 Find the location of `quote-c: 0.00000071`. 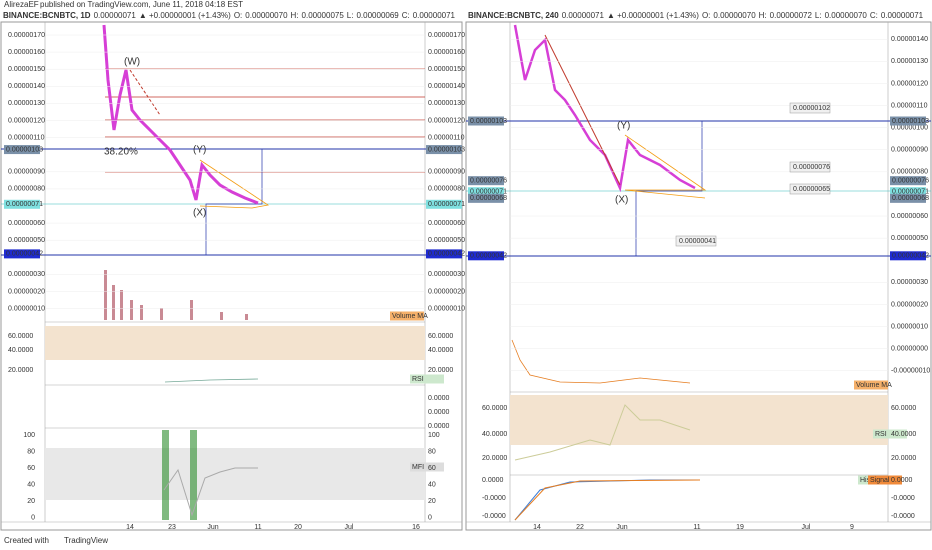

quote-c: 0.00000071 is located at coordinates (434, 15).